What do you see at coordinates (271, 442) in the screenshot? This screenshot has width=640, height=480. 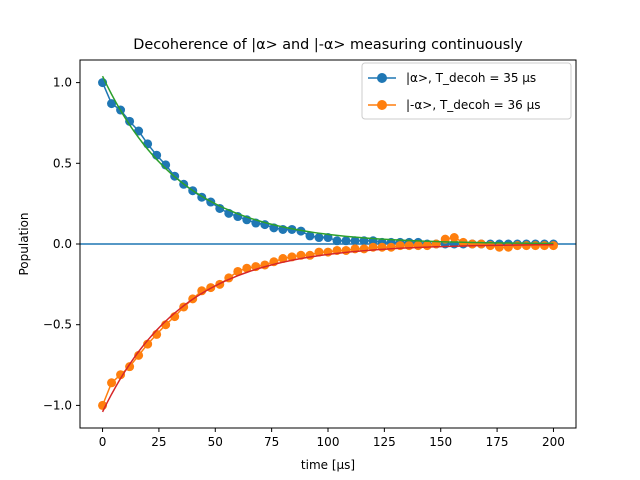 I see `x-tick-label: 75` at bounding box center [271, 442].